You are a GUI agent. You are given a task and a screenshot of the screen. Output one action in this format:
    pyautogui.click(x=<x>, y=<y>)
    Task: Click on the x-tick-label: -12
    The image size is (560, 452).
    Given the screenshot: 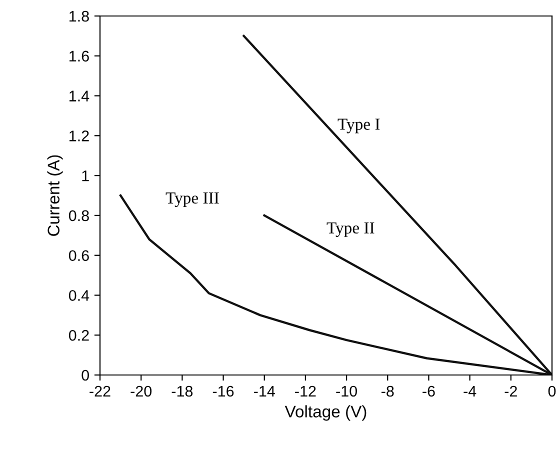 What is the action you would take?
    pyautogui.click(x=305, y=391)
    